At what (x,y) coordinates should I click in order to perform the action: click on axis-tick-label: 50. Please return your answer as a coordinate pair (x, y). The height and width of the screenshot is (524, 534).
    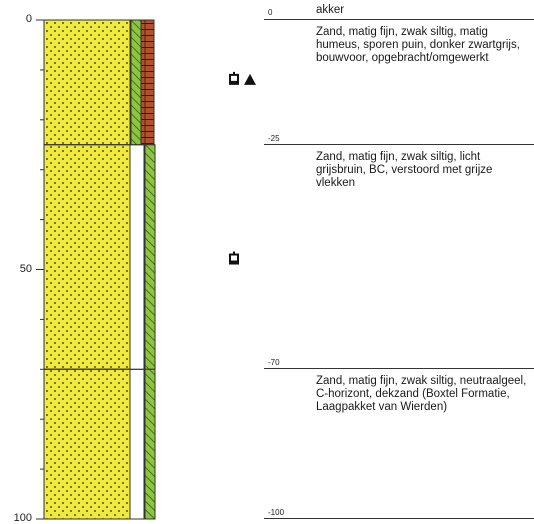
    Looking at the image, I should click on (25, 268).